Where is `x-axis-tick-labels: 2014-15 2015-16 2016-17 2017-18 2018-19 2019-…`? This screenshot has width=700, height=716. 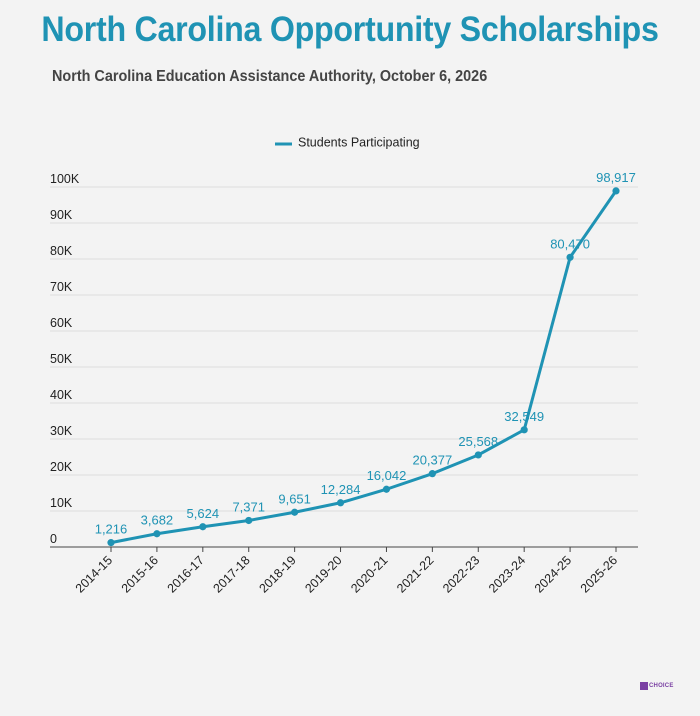 x-axis-tick-labels: 2014-15 2015-16 2016-17 2017-18 2018-19 2019-… is located at coordinates (346, 571).